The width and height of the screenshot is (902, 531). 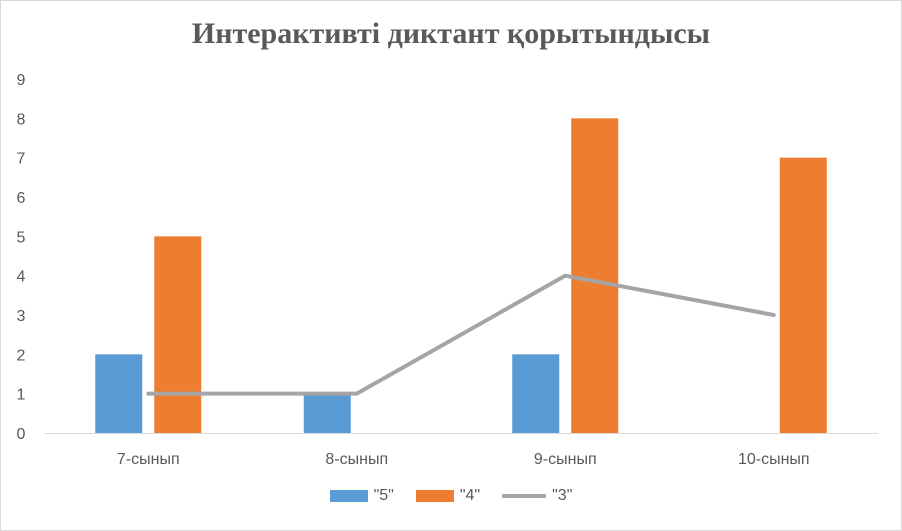 I want to click on x-tick-label: 9-сынып, so click(x=565, y=459).